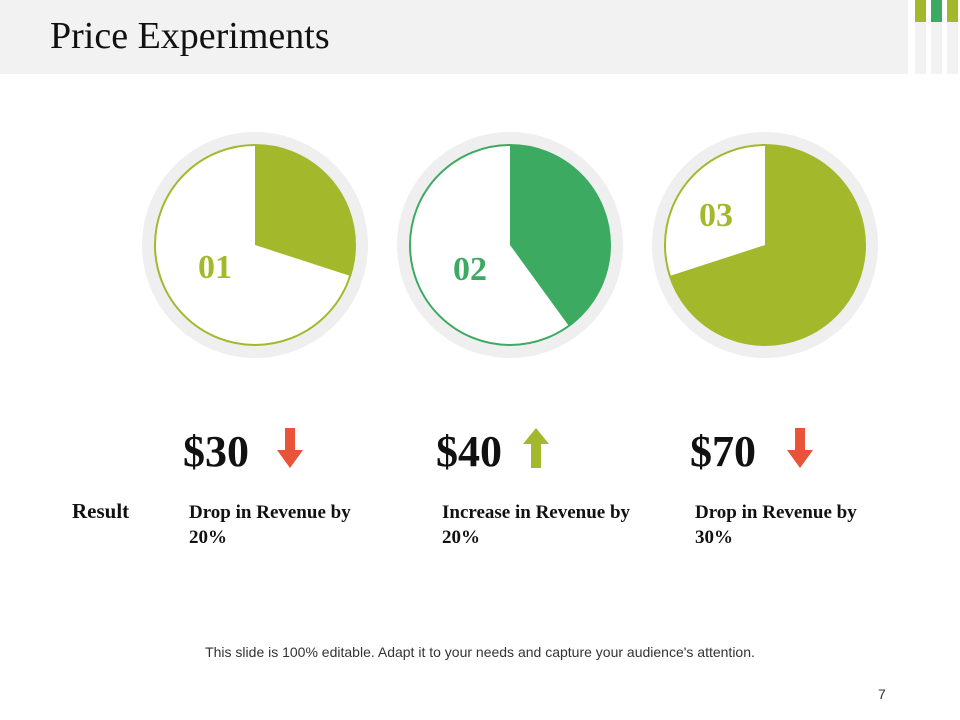  I want to click on price-40: $40, so click(469, 451).